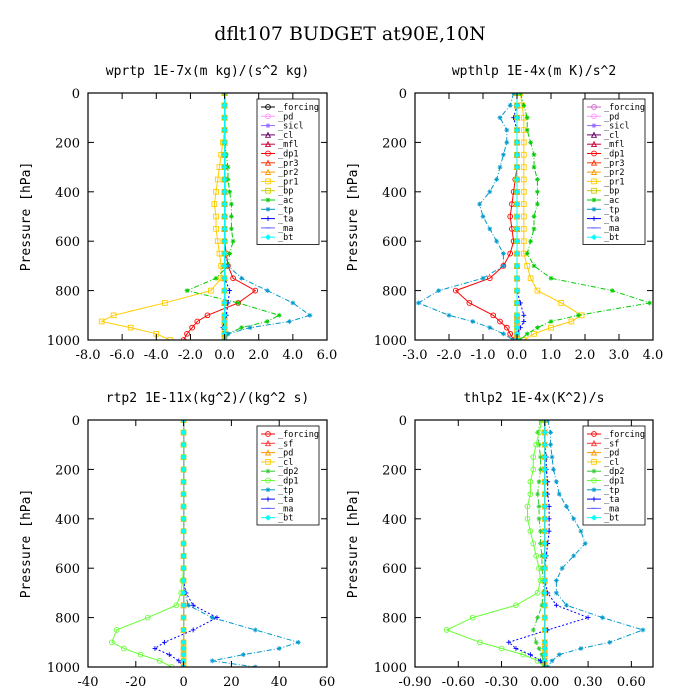 The width and height of the screenshot is (700, 700). I want to click on legend-tp-marker, so click(594, 209).